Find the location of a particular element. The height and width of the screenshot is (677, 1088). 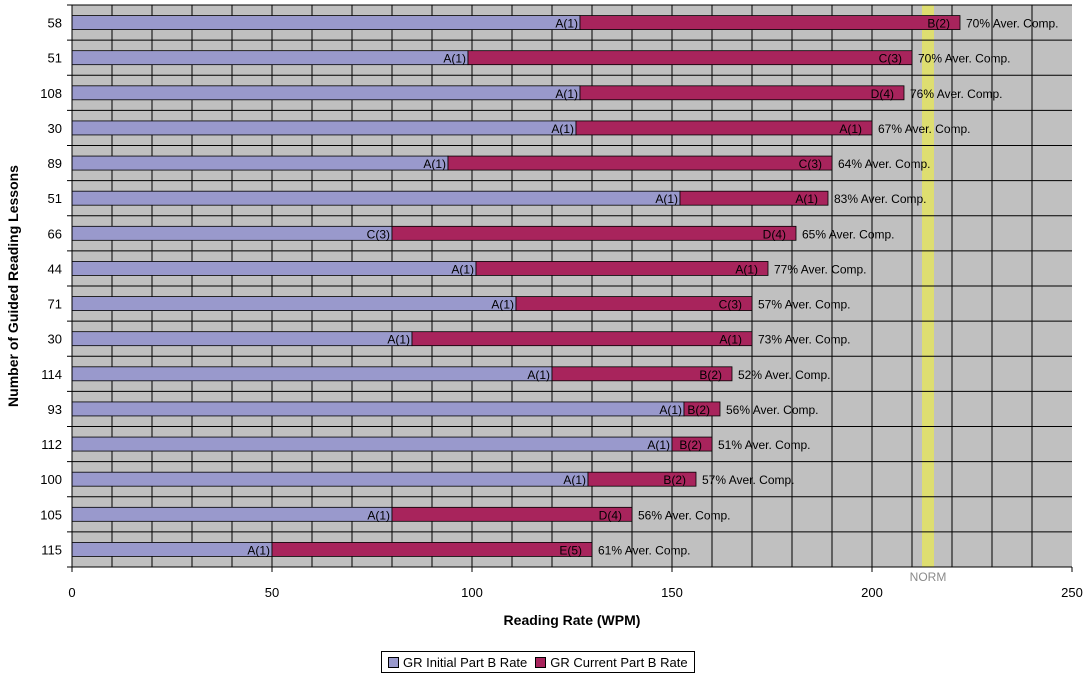

comprehension-label: 65% Aver. Comp. is located at coordinates (848, 234).